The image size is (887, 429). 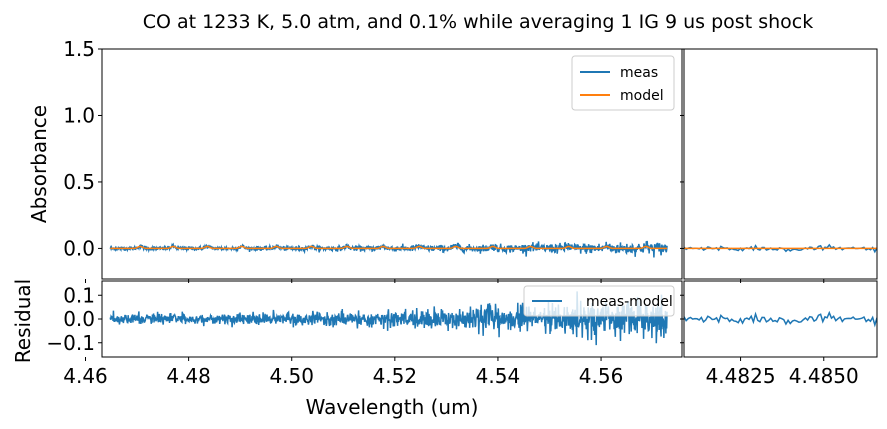 What do you see at coordinates (291, 376) in the screenshot?
I see `res-xtick-2-label: 4.50` at bounding box center [291, 376].